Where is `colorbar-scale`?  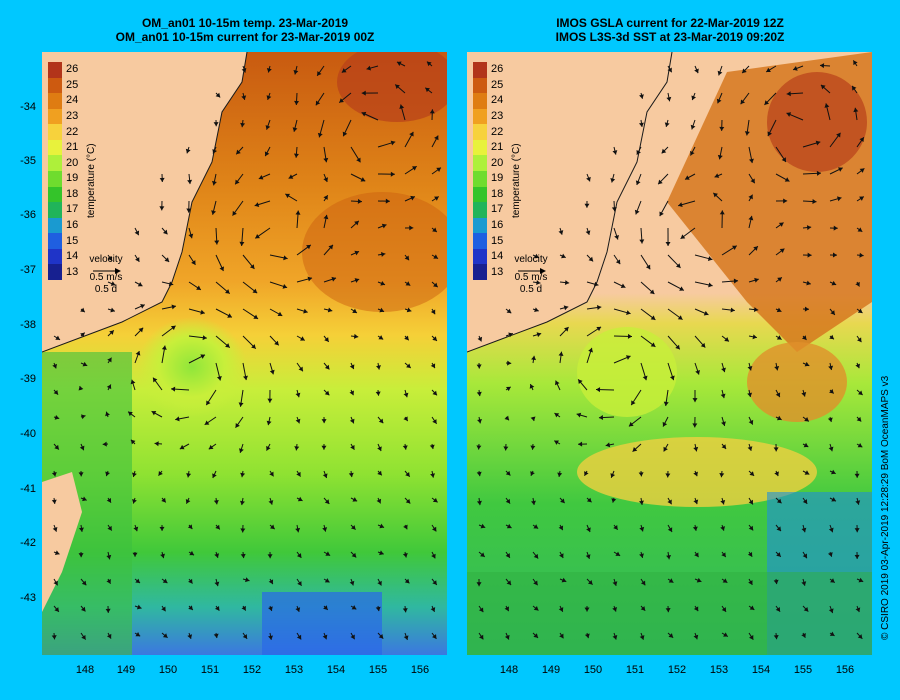 colorbar-scale is located at coordinates (55, 171).